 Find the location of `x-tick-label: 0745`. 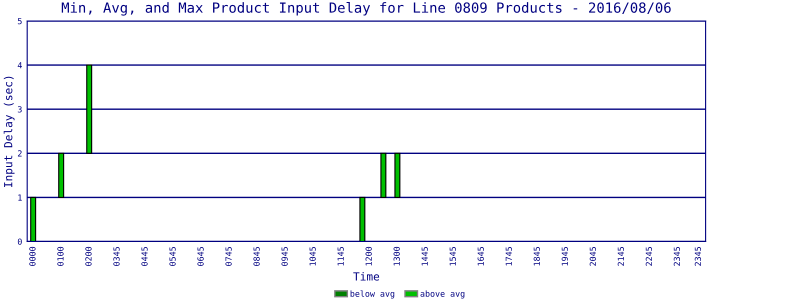

x-tick-label: 0745 is located at coordinates (228, 256).